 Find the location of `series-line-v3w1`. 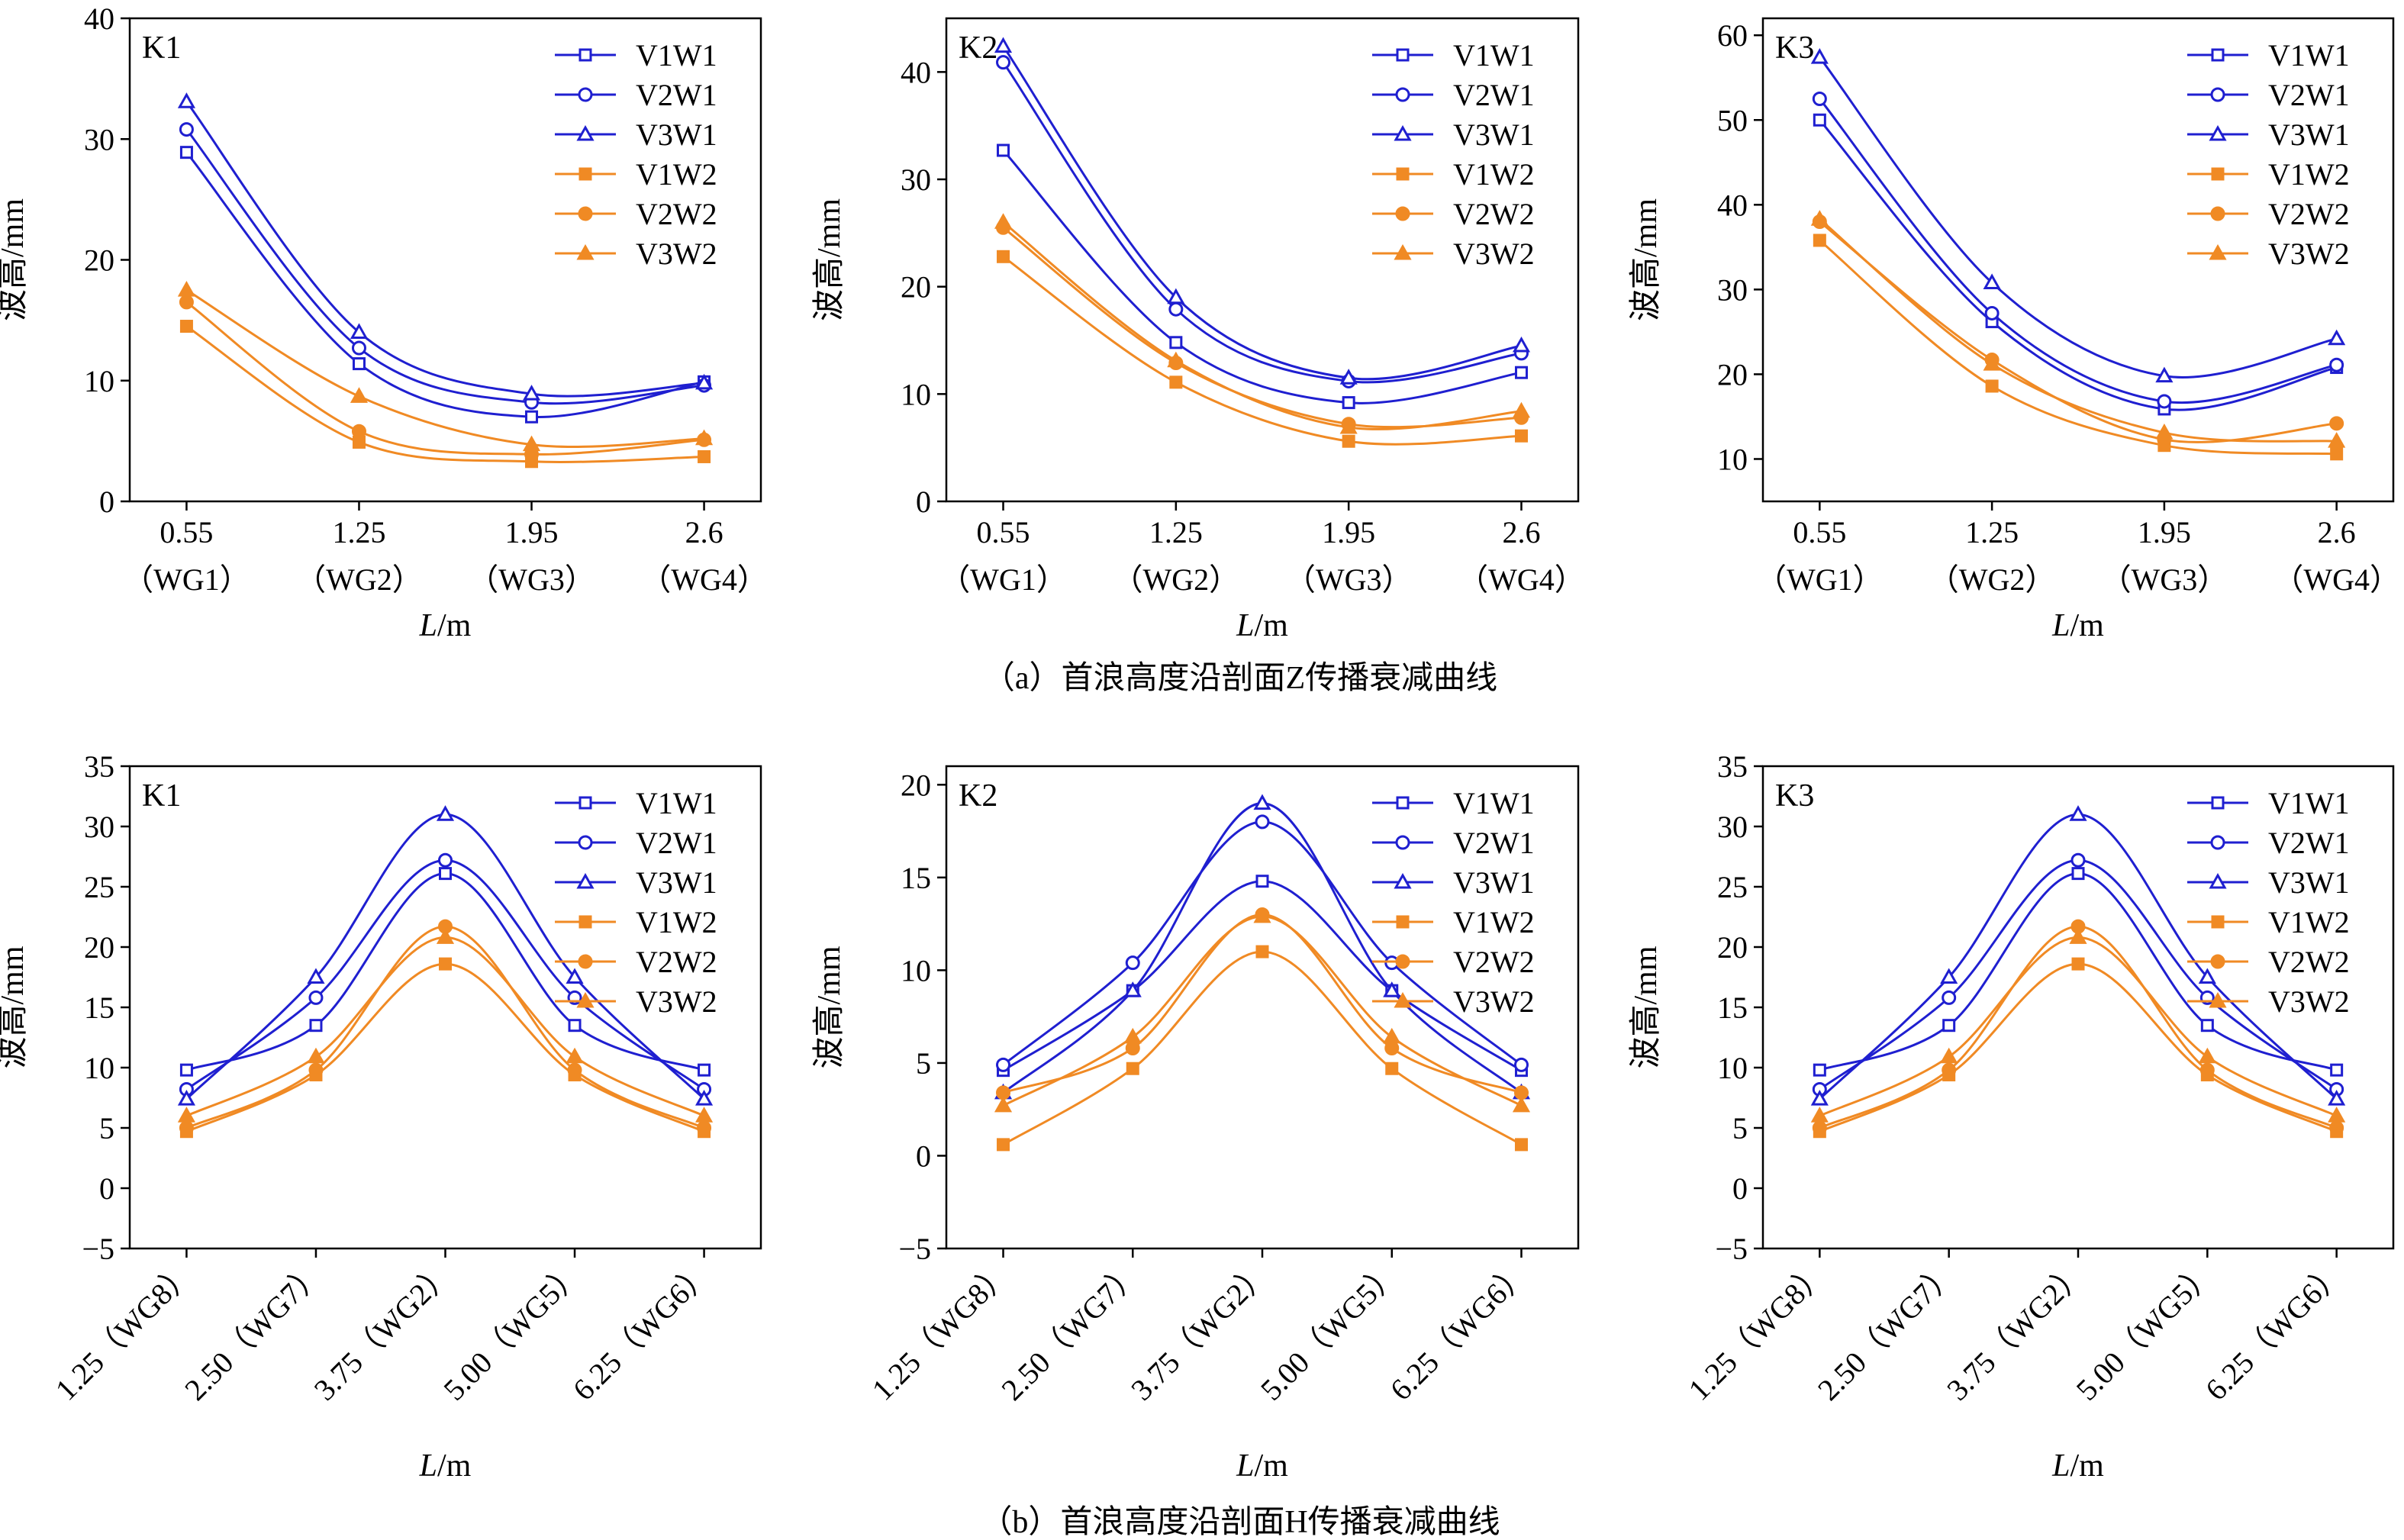

series-line-v3w1 is located at coordinates (2078, 218).